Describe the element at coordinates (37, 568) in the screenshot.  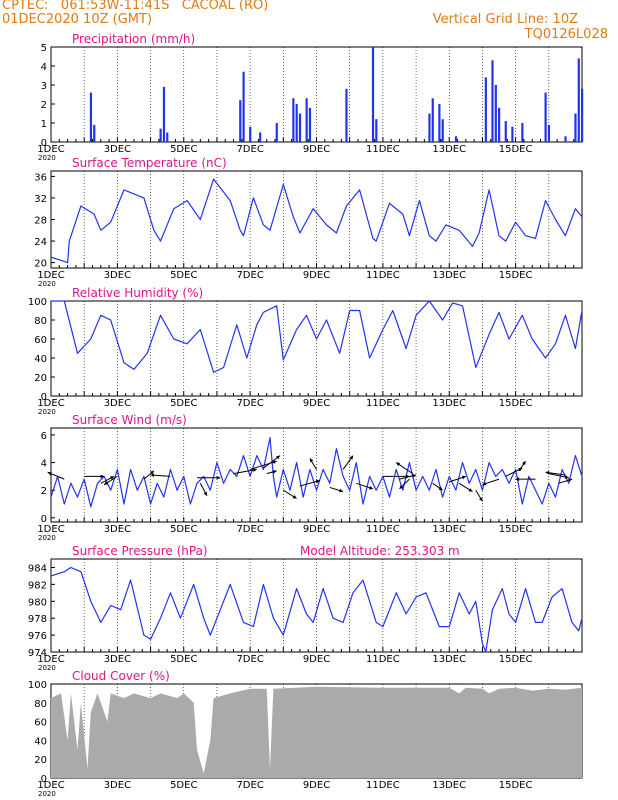
I see `y-tick-label: 984` at that location.